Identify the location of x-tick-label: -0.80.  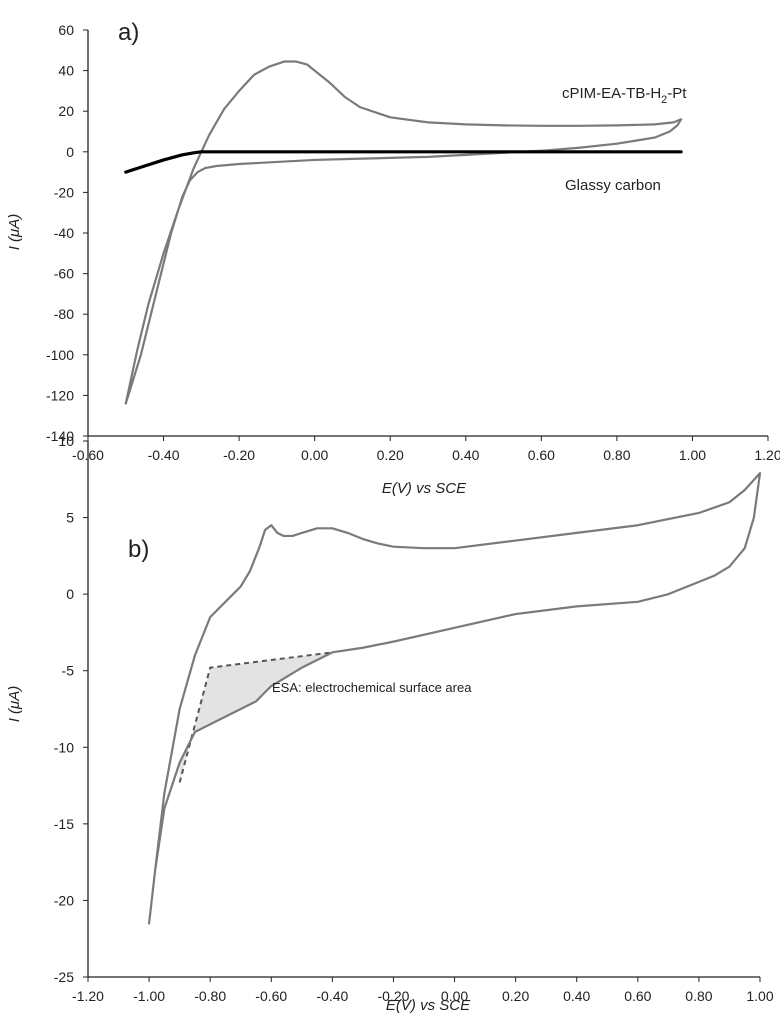
(210, 996).